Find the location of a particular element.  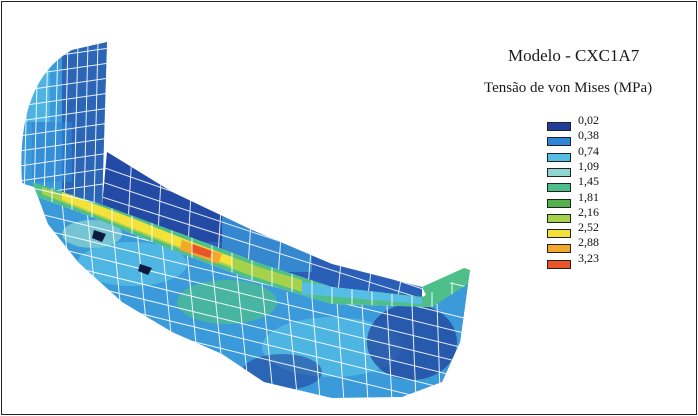

model-title: Modelo - CXC1A7 is located at coordinates (574, 55).